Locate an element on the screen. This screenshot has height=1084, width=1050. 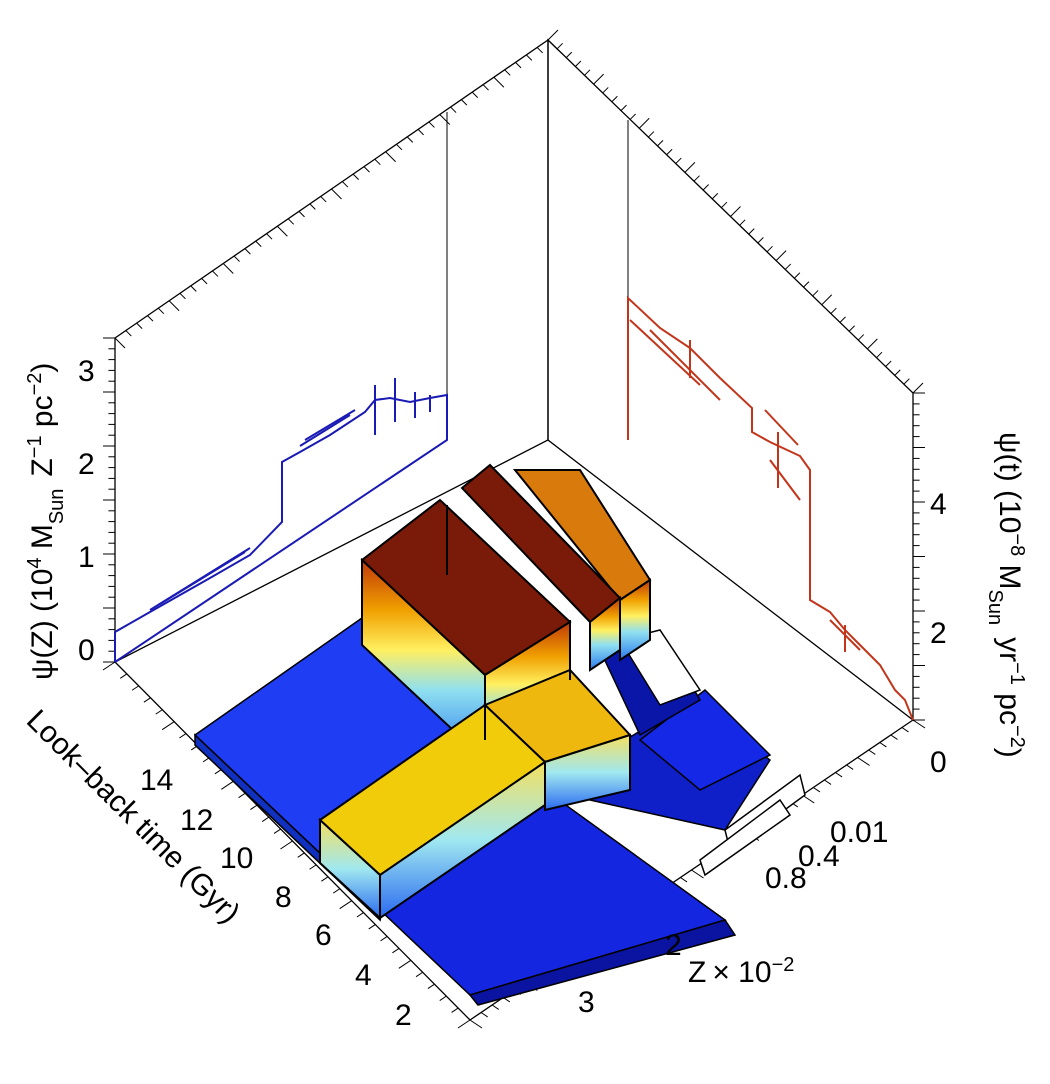
time-projection-line is located at coordinates (770, 508).